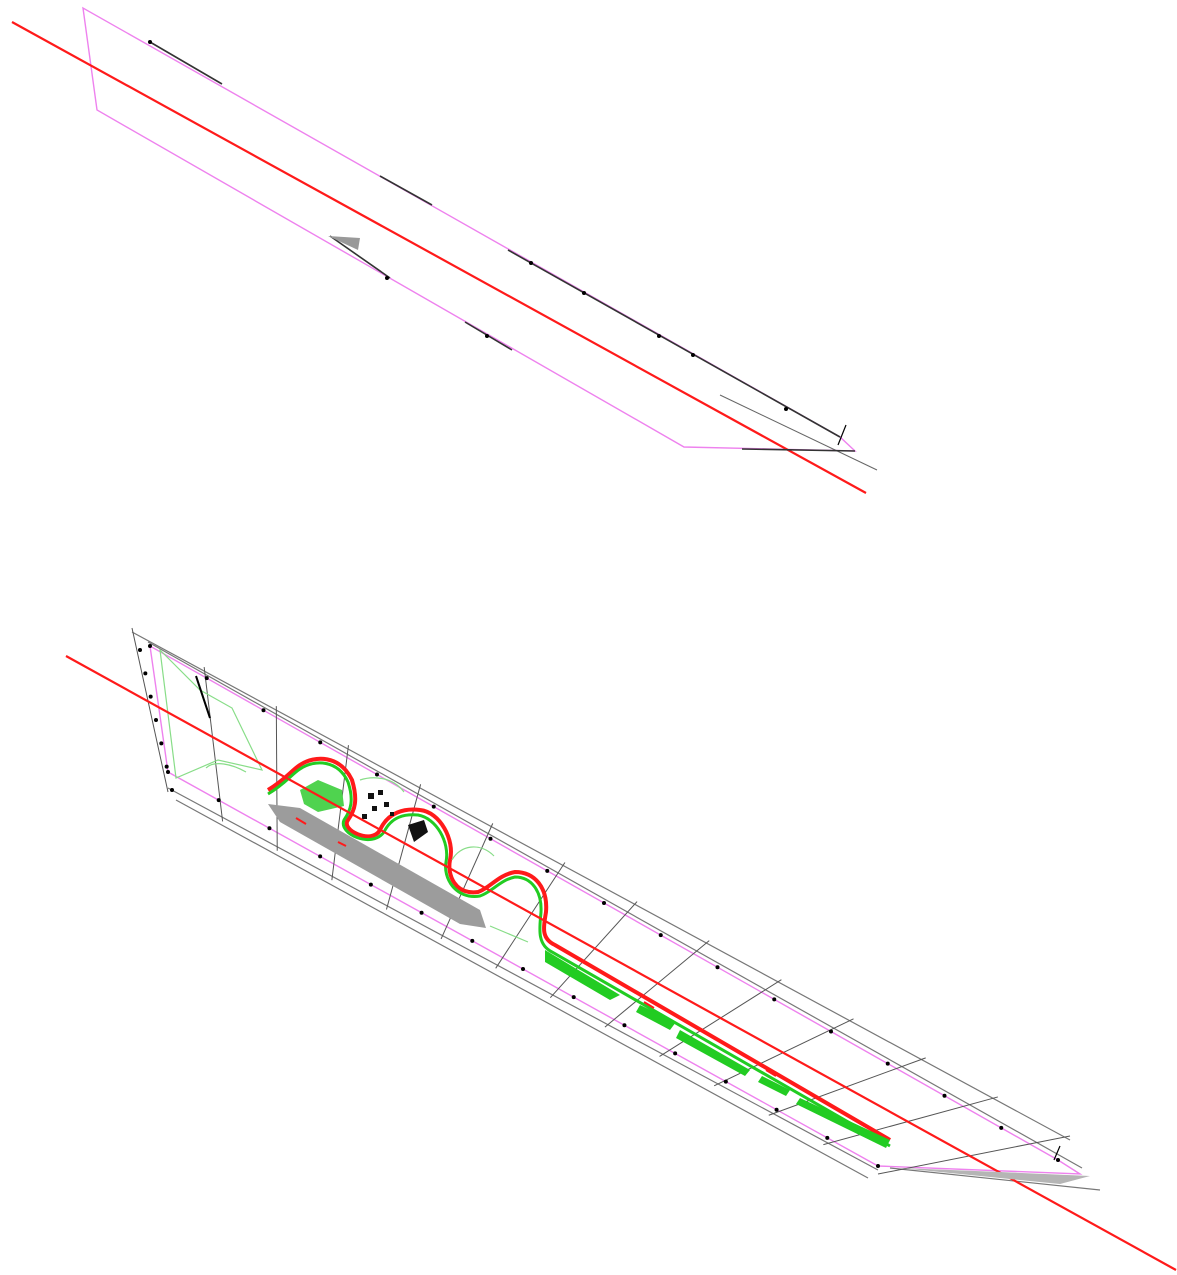 The height and width of the screenshot is (1275, 1177). What do you see at coordinates (1057, 1153) in the screenshot?
I see `lower-plan-end-tick` at bounding box center [1057, 1153].